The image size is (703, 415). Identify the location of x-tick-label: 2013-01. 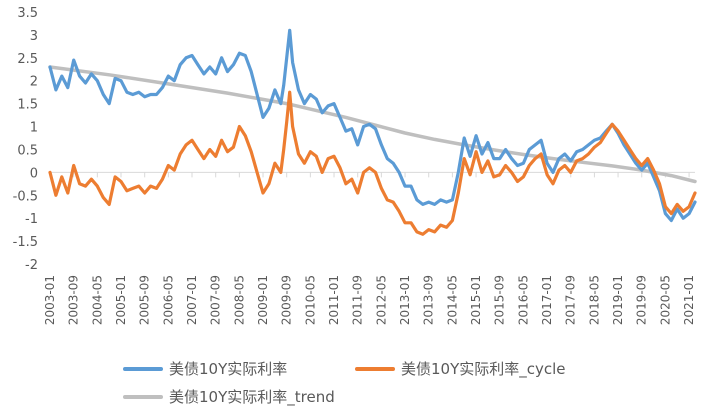
(405, 300).